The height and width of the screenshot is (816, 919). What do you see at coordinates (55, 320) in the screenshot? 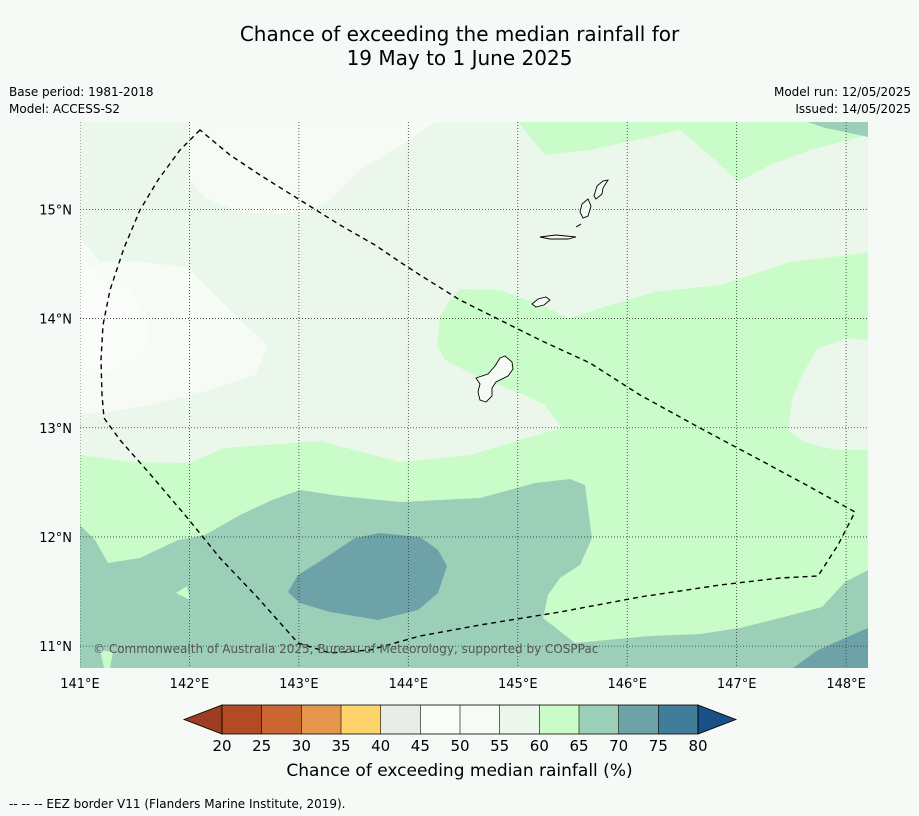
I see `latitude-tick-label: 14°N` at bounding box center [55, 320].